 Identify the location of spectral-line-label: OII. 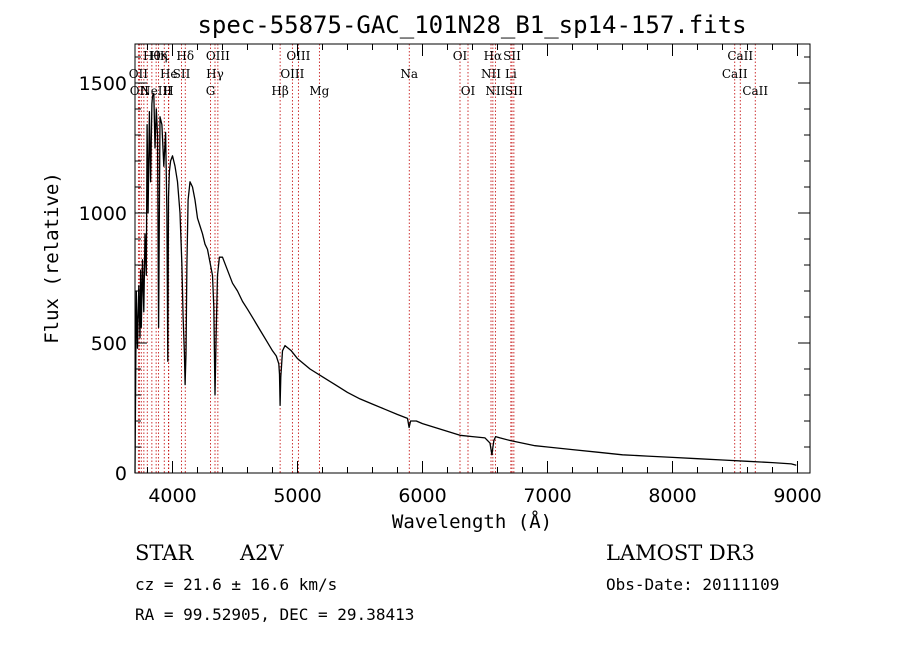
(139, 74).